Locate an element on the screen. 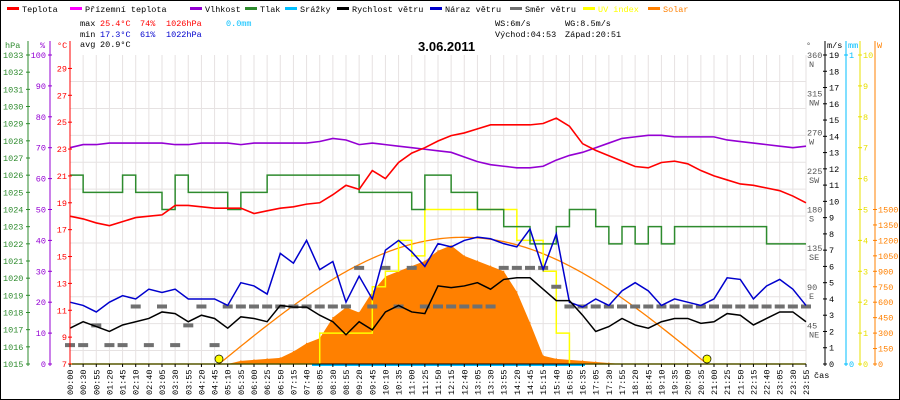 The image size is (900, 400). temperature-tick-label: 7 is located at coordinates (64, 365).